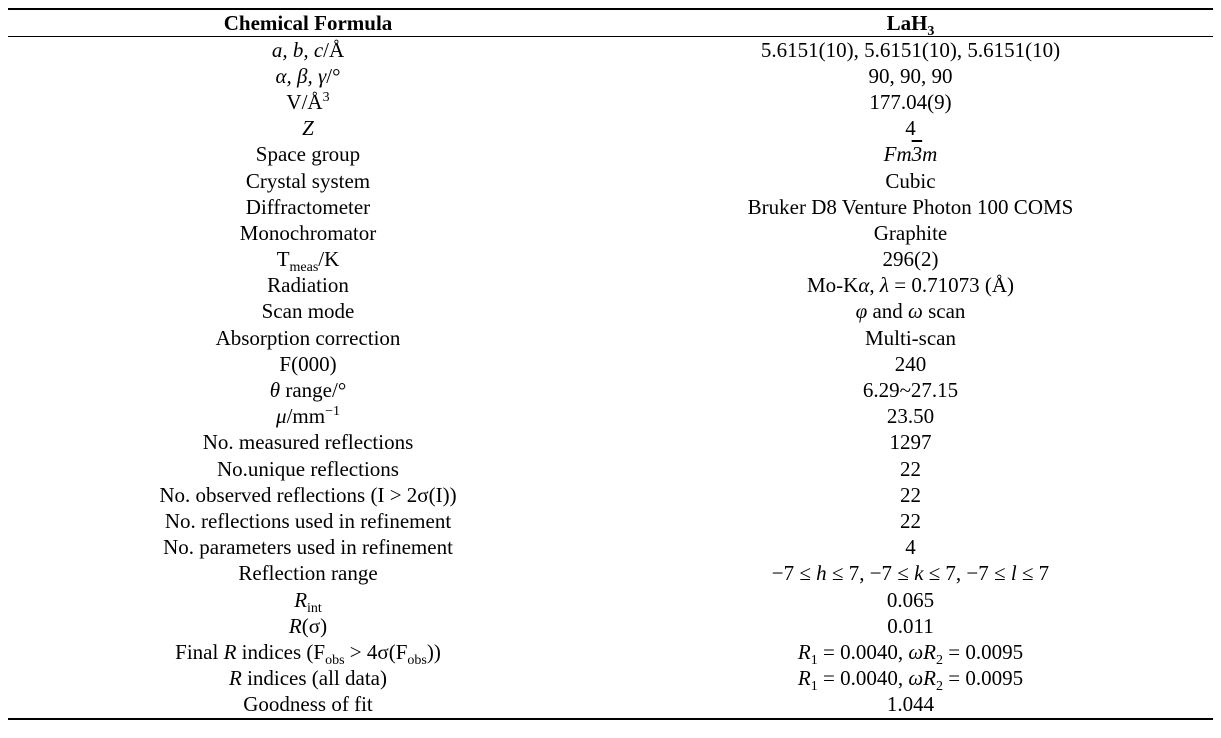 The width and height of the screenshot is (1221, 738). Describe the element at coordinates (910, 390) in the screenshot. I see `row-value: 6.29~27.15` at that location.